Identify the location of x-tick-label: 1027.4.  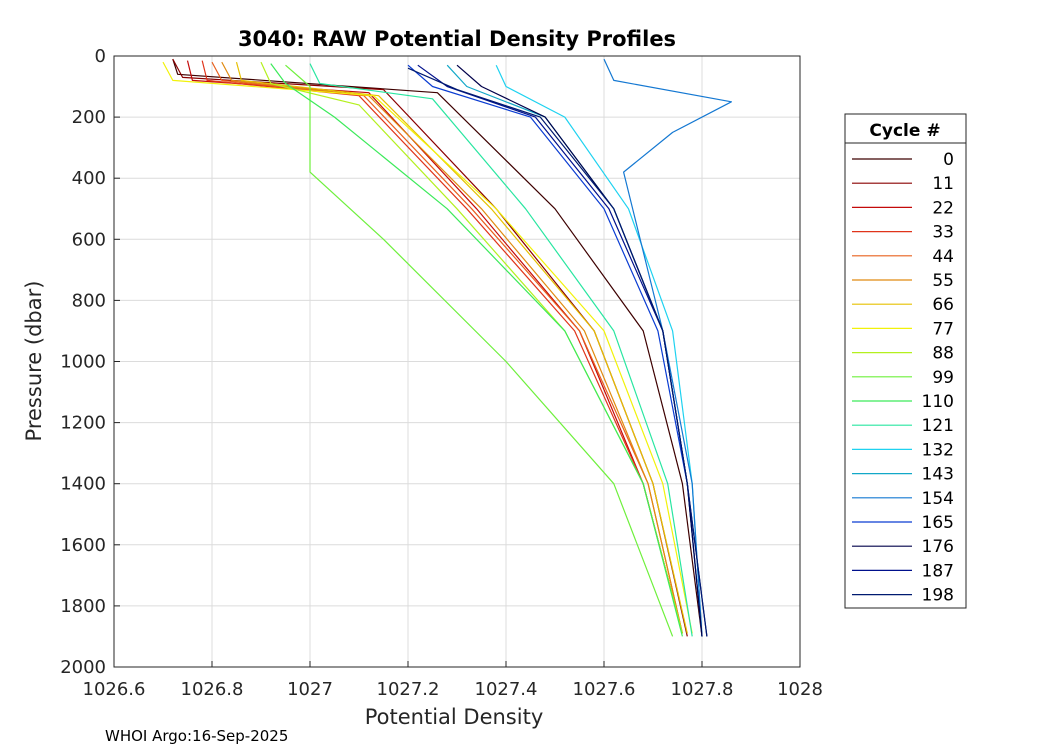
(506, 689).